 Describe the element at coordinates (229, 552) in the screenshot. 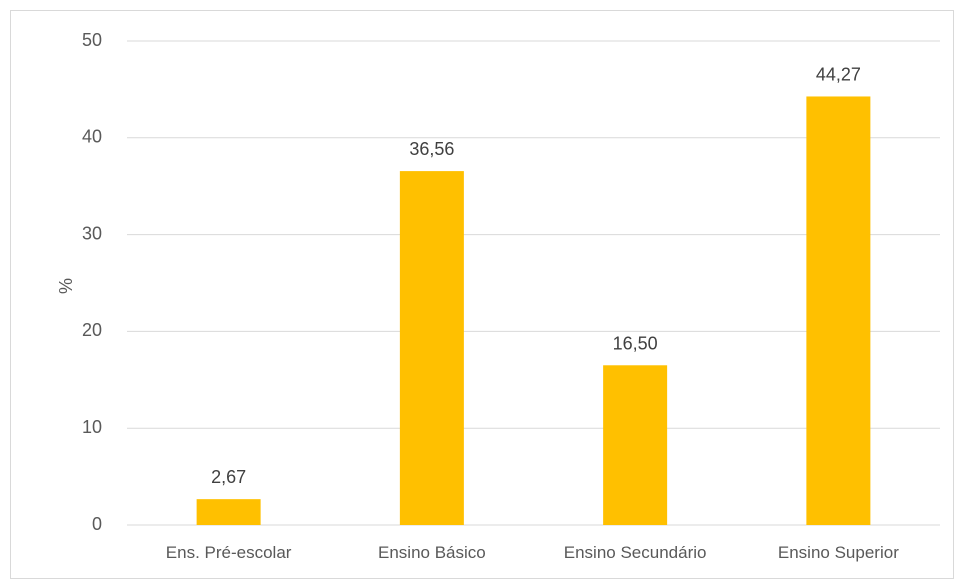

I see `x-category-label: Ens. Pré-escolar` at that location.